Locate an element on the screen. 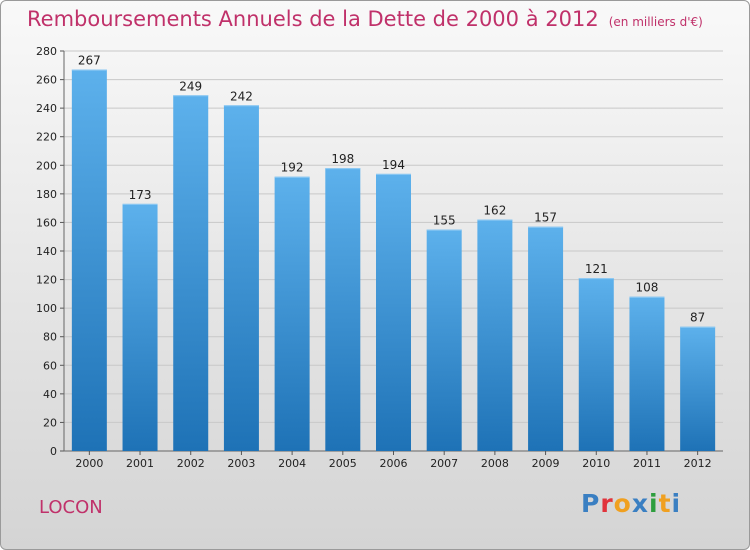 This screenshot has width=750, height=550. x-tick-label: 2007 is located at coordinates (444, 463).